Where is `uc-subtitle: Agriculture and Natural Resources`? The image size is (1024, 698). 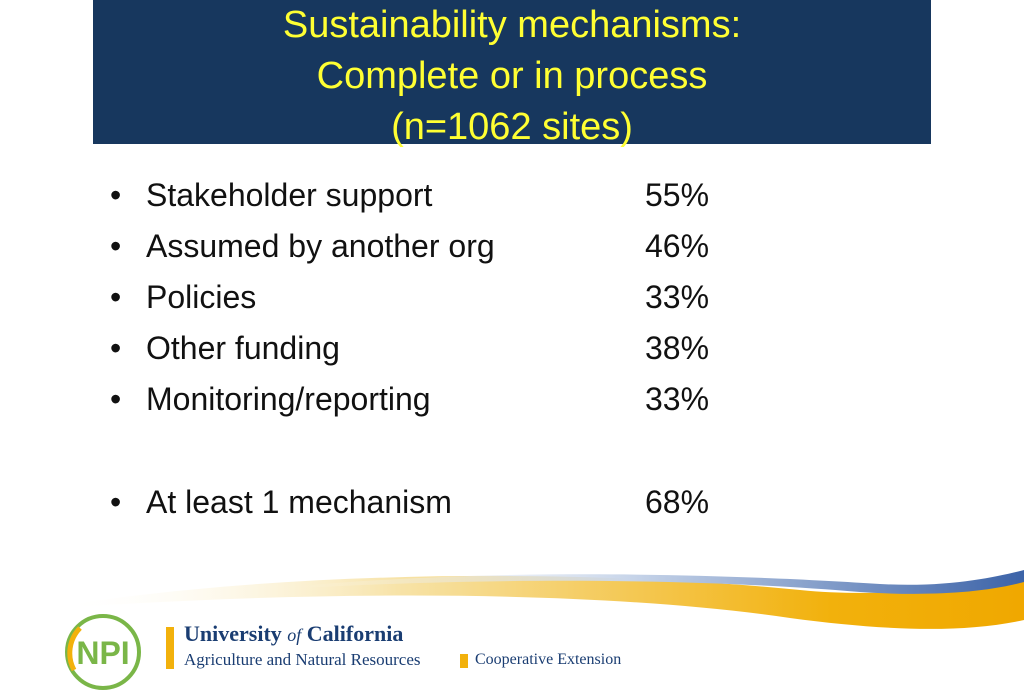
uc-subtitle: Agriculture and Natural Resources is located at coordinates (302, 659).